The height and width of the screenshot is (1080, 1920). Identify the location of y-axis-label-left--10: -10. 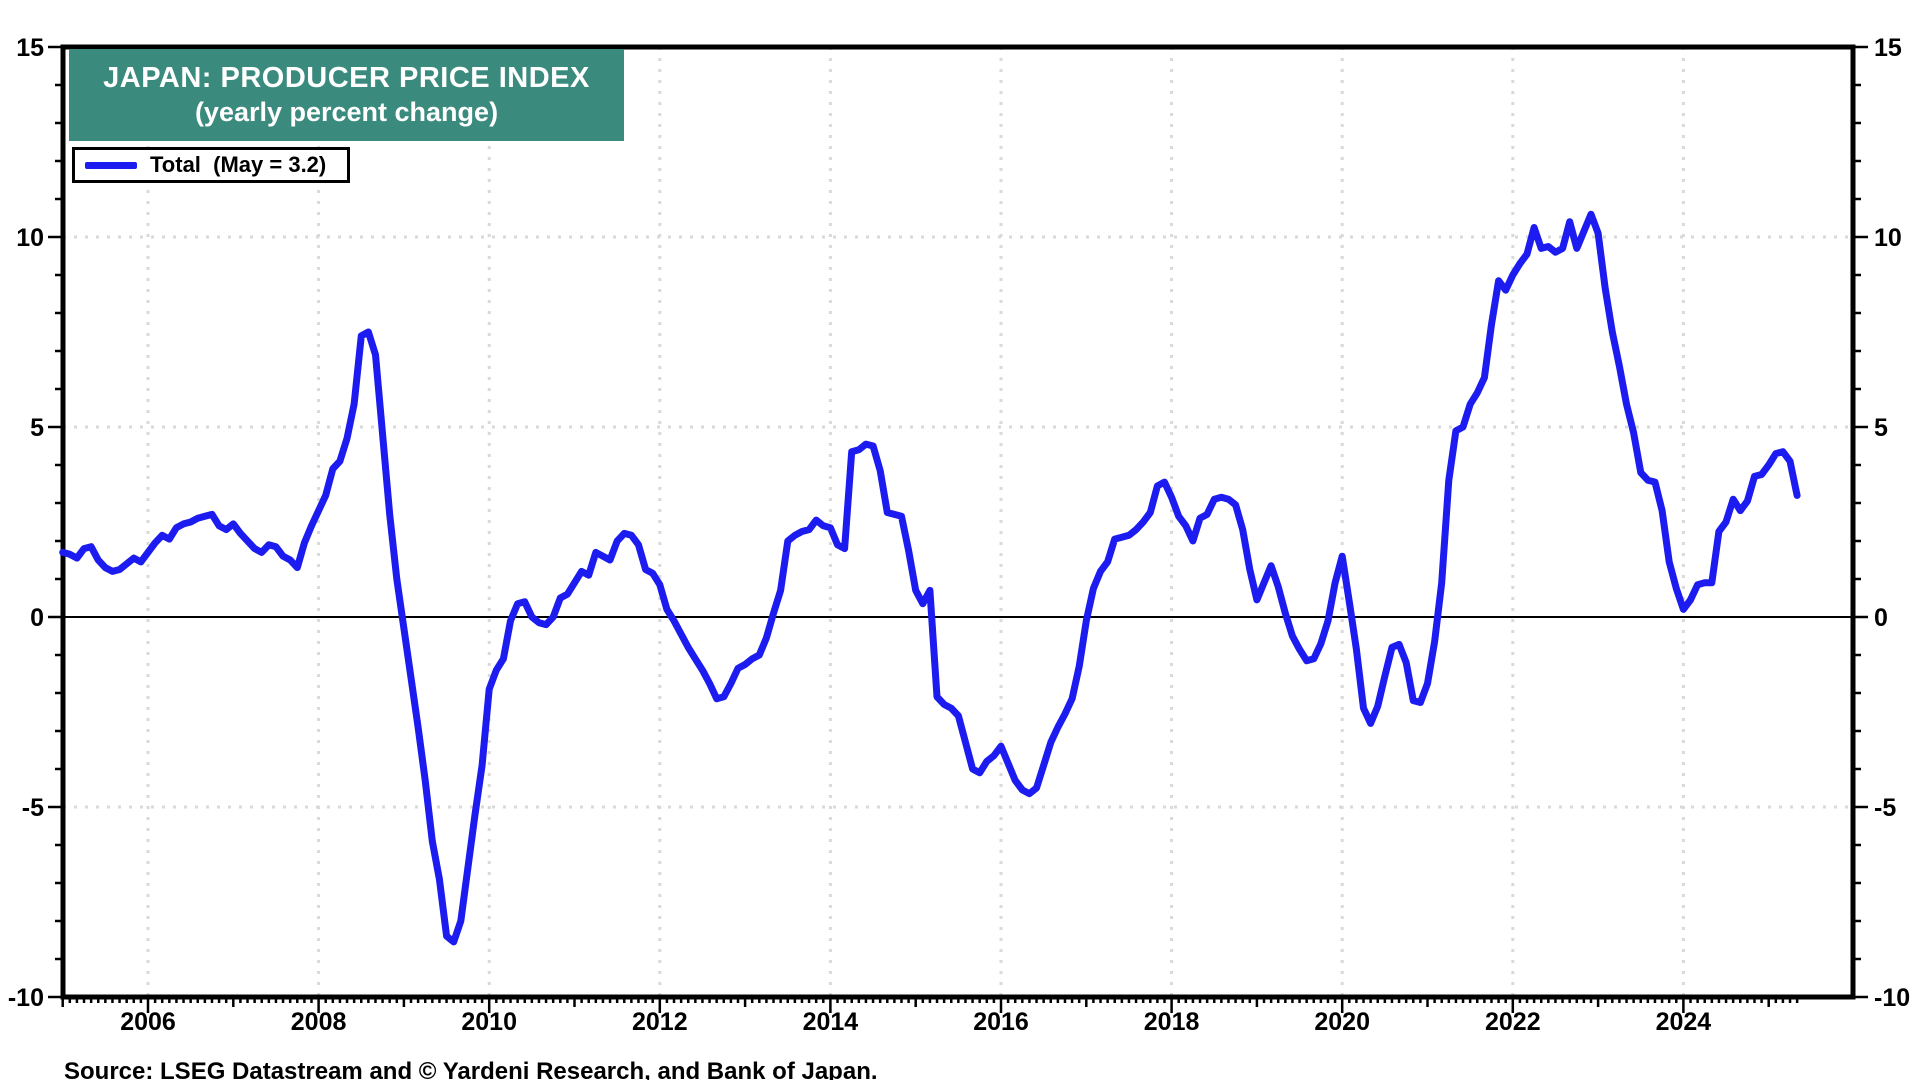
(26, 998).